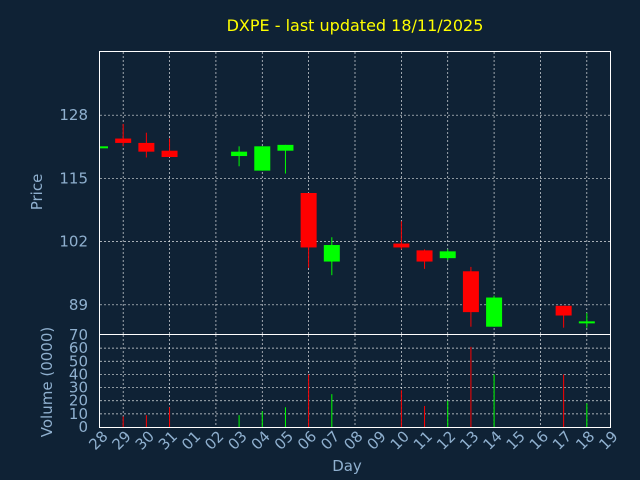 The image size is (640, 480). What do you see at coordinates (78, 348) in the screenshot?
I see `volume-tick-label: 60` at bounding box center [78, 348].